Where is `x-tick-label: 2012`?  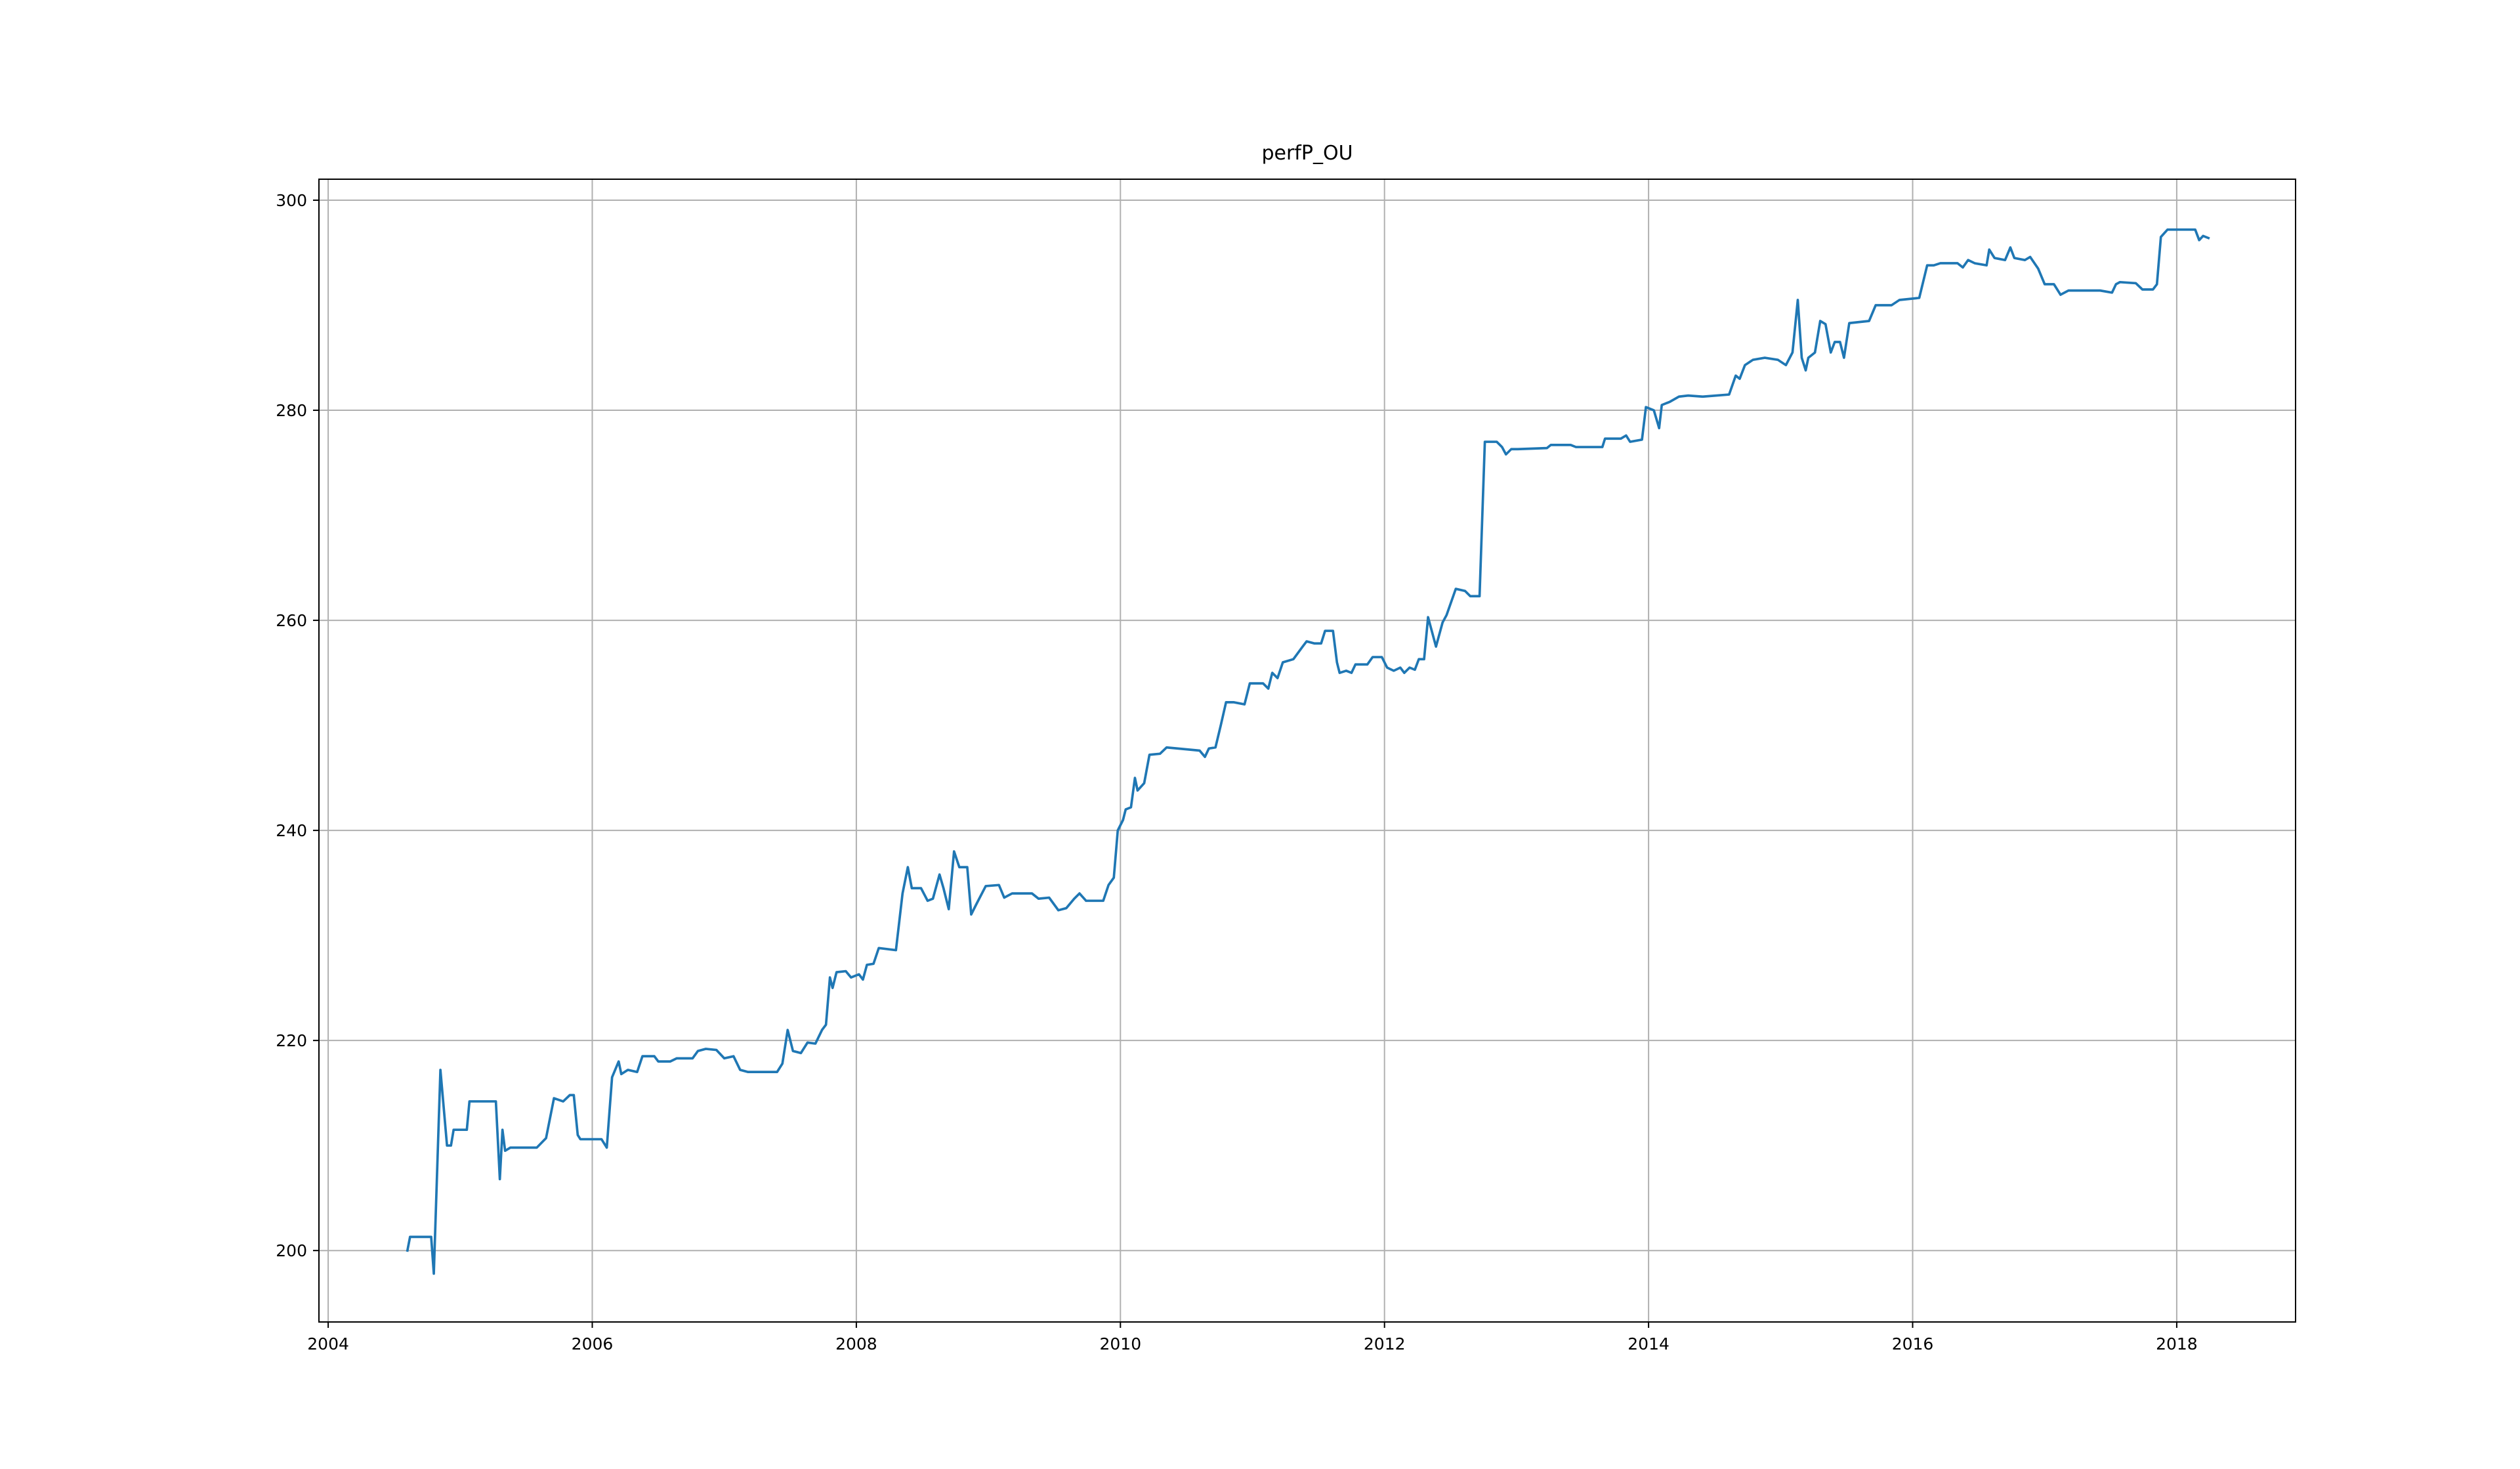 x-tick-label: 2012 is located at coordinates (1385, 1343).